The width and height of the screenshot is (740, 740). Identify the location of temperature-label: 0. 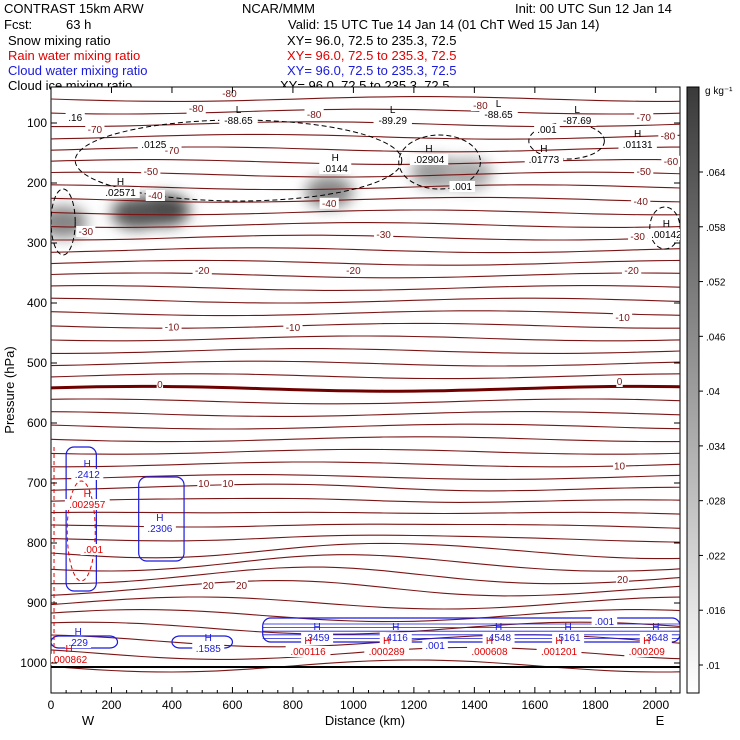
(620, 382).